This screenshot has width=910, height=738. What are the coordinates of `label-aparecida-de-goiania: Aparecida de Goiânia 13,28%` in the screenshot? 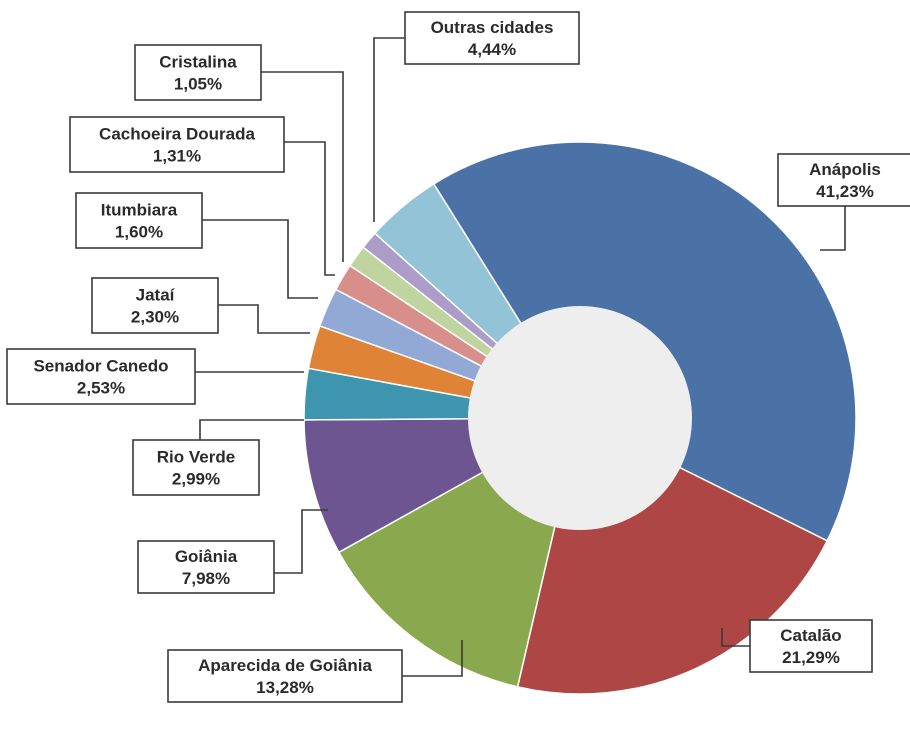 It's located at (285, 676).